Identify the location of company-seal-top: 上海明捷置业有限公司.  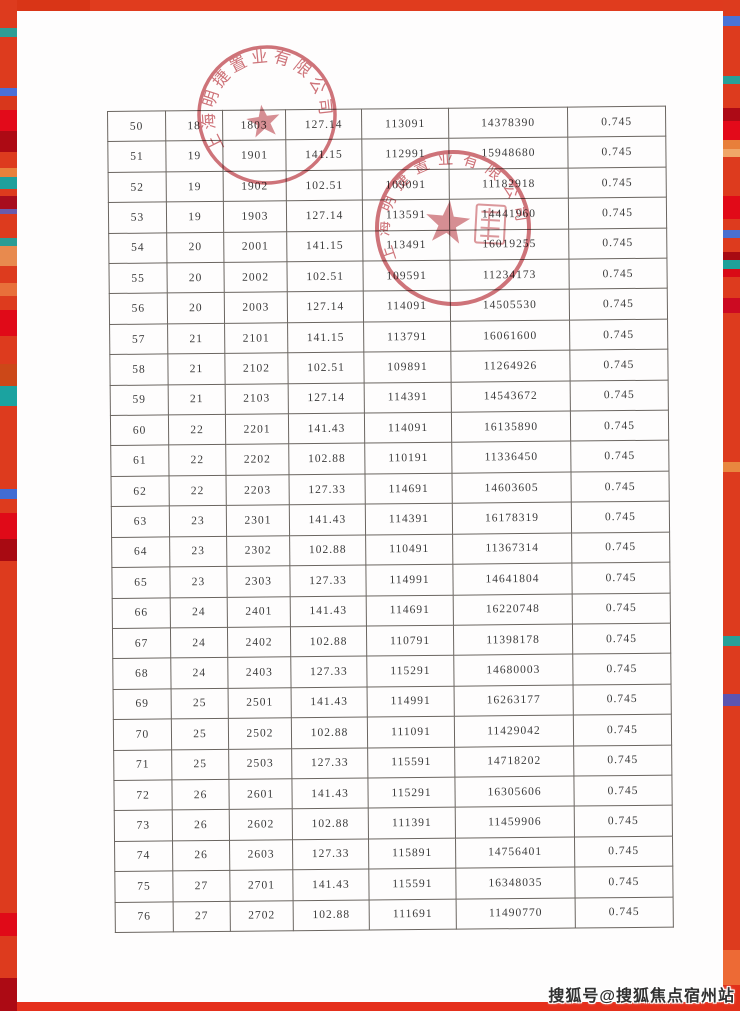
(261, 108).